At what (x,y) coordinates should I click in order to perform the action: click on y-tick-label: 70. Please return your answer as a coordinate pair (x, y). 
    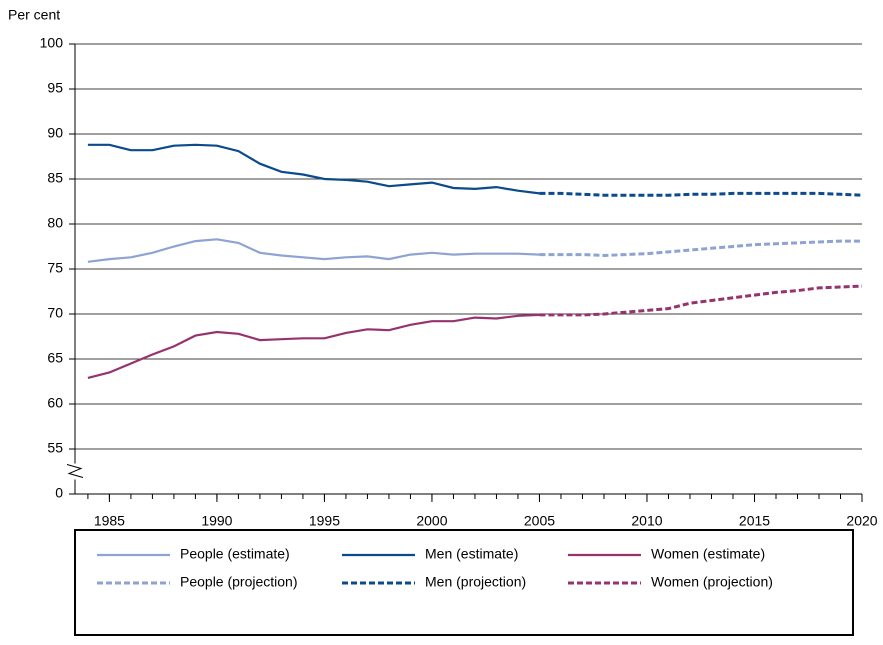
    Looking at the image, I should click on (55, 313).